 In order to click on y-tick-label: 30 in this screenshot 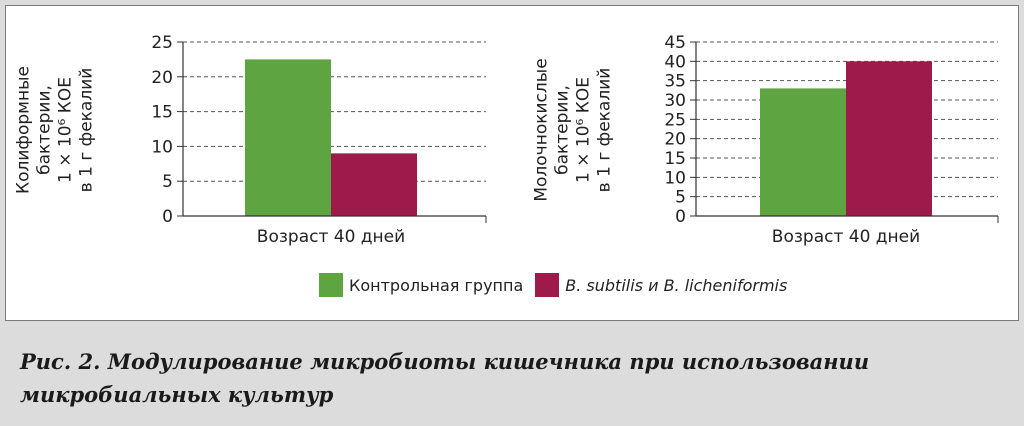, I will do `click(675, 101)`.